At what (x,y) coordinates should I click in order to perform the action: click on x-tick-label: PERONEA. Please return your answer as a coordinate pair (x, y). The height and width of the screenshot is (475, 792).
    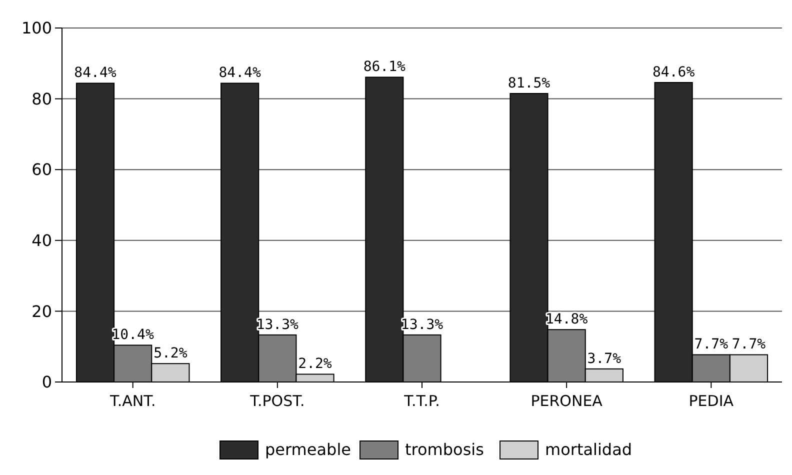
    Looking at the image, I should click on (567, 401).